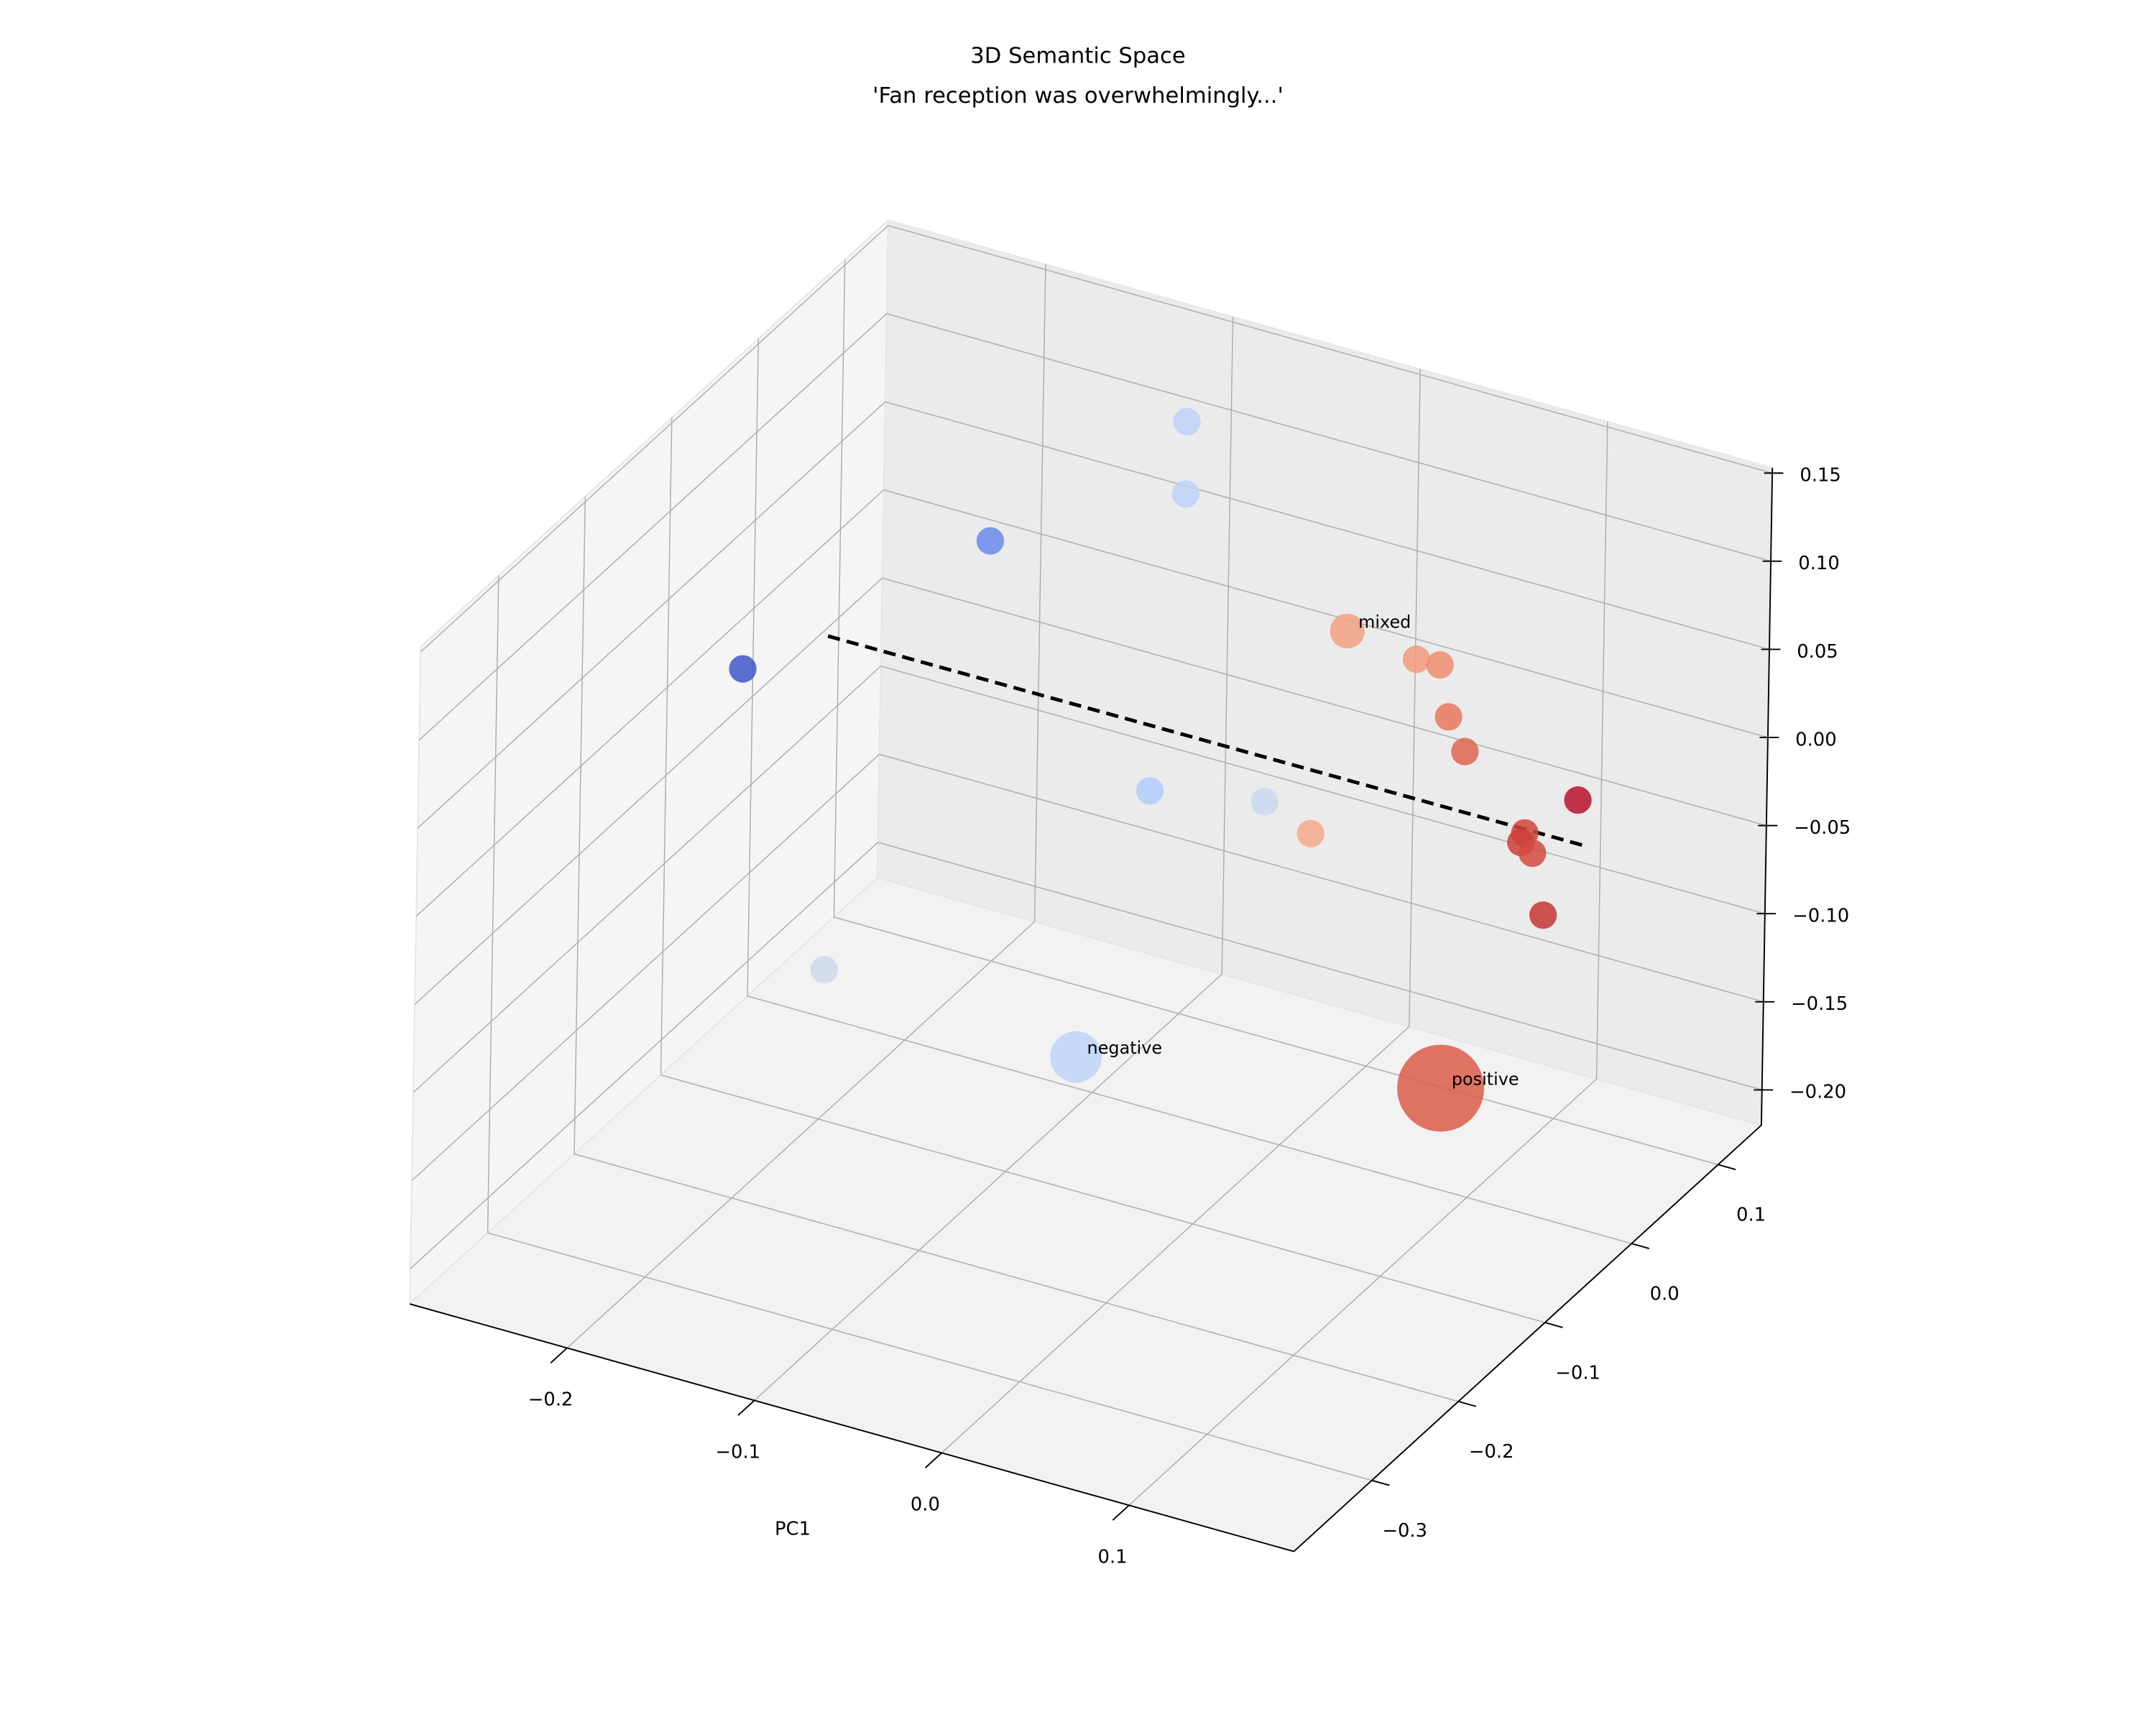  I want to click on x-axis-label: PC1, so click(793, 1529).